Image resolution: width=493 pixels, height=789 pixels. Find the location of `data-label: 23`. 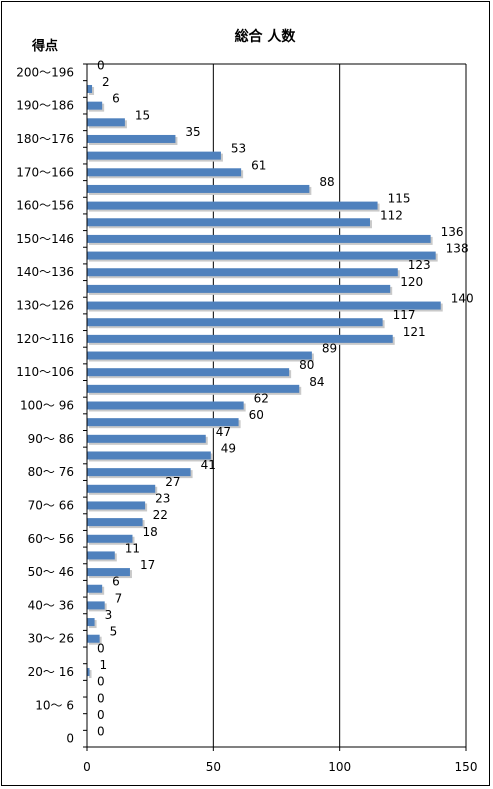

data-label: 23 is located at coordinates (162, 498).